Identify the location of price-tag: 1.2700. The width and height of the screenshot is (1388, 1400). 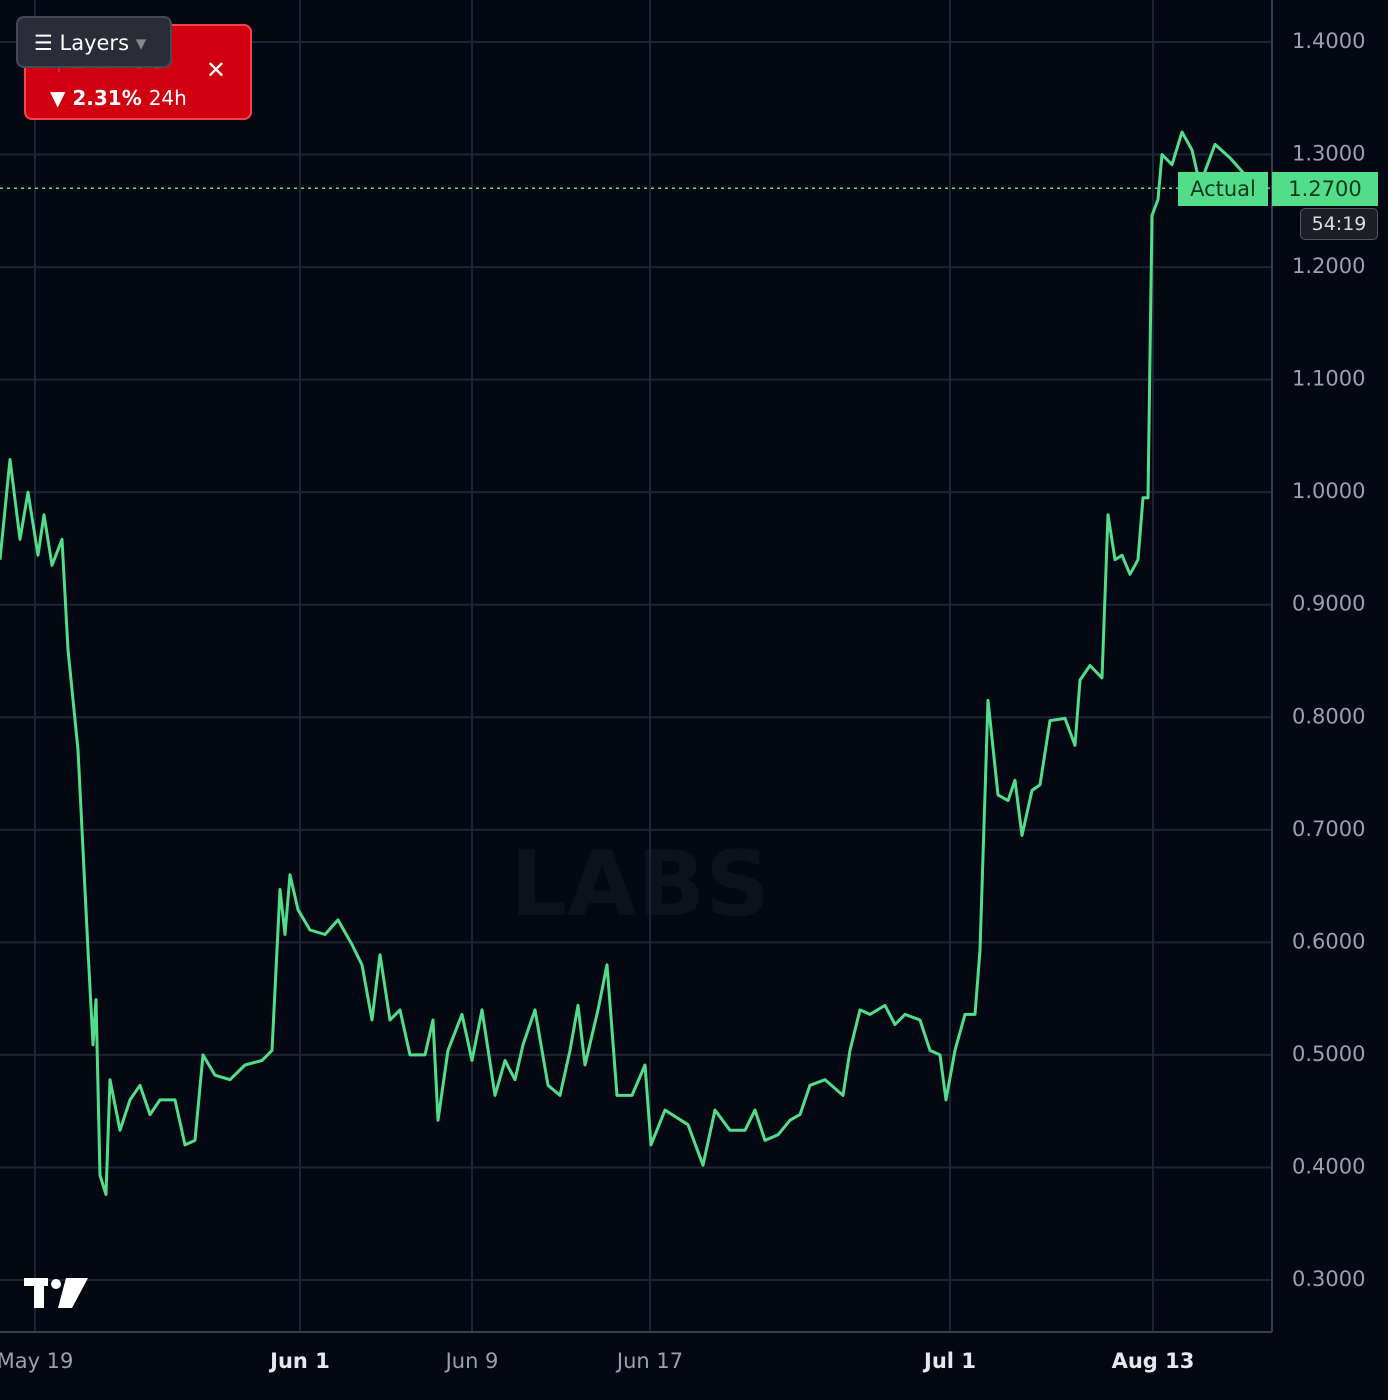
(1325, 189).